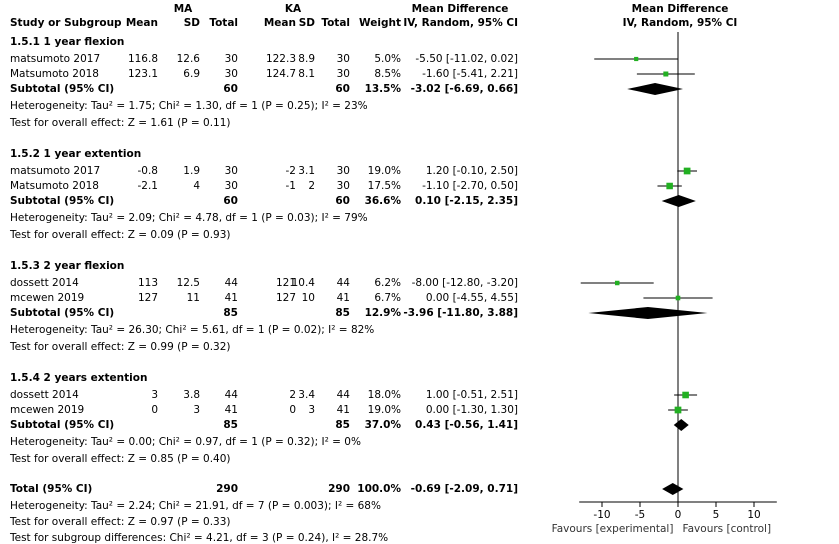 The height and width of the screenshot is (544, 839). Describe the element at coordinates (680, 9) in the screenshot. I see `plot-heading: Mean Difference` at that location.